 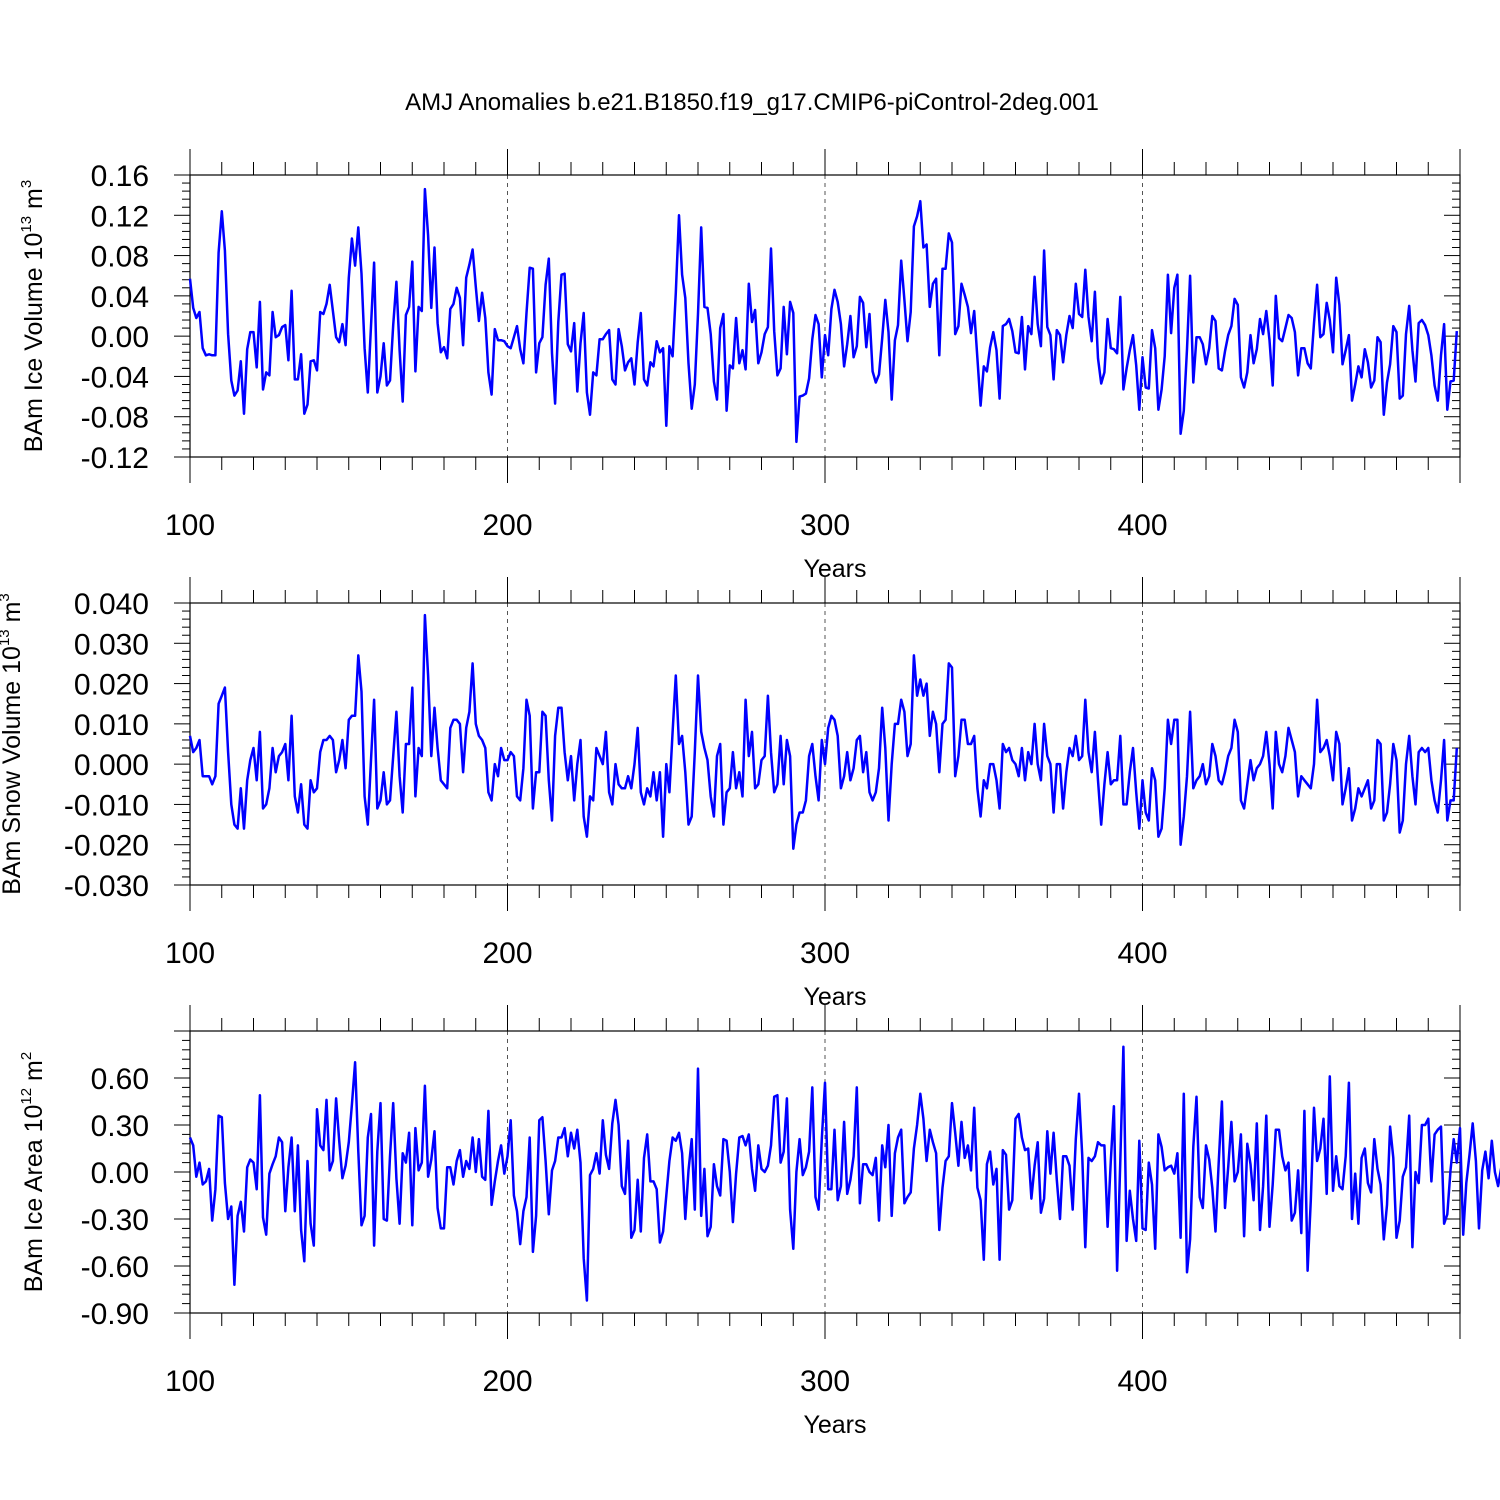 I want to click on y-tick-label: 0.08, so click(x=120, y=257).